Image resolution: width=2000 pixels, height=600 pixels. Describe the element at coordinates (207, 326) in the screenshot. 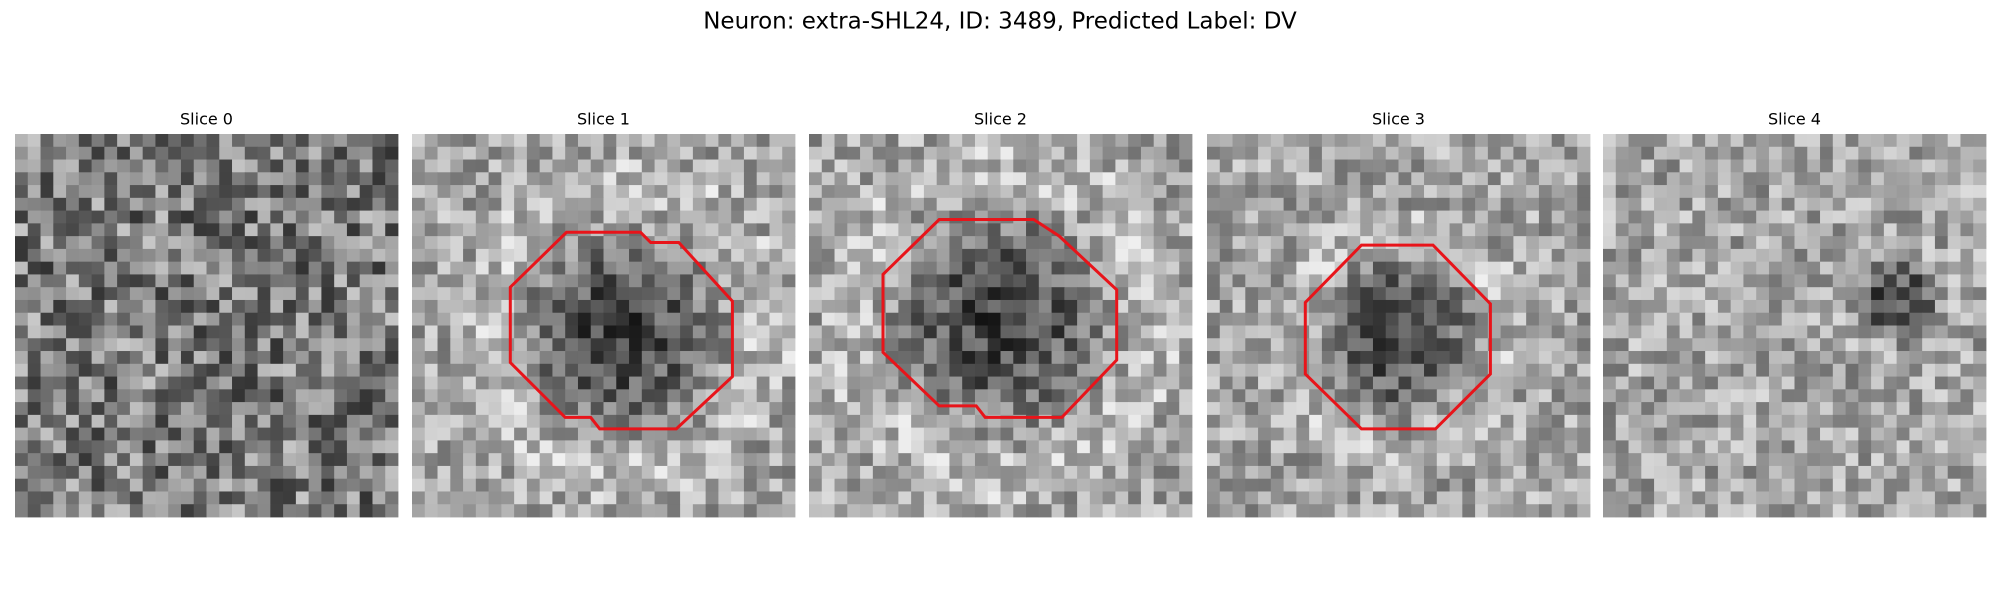

I see `slice-image` at that location.